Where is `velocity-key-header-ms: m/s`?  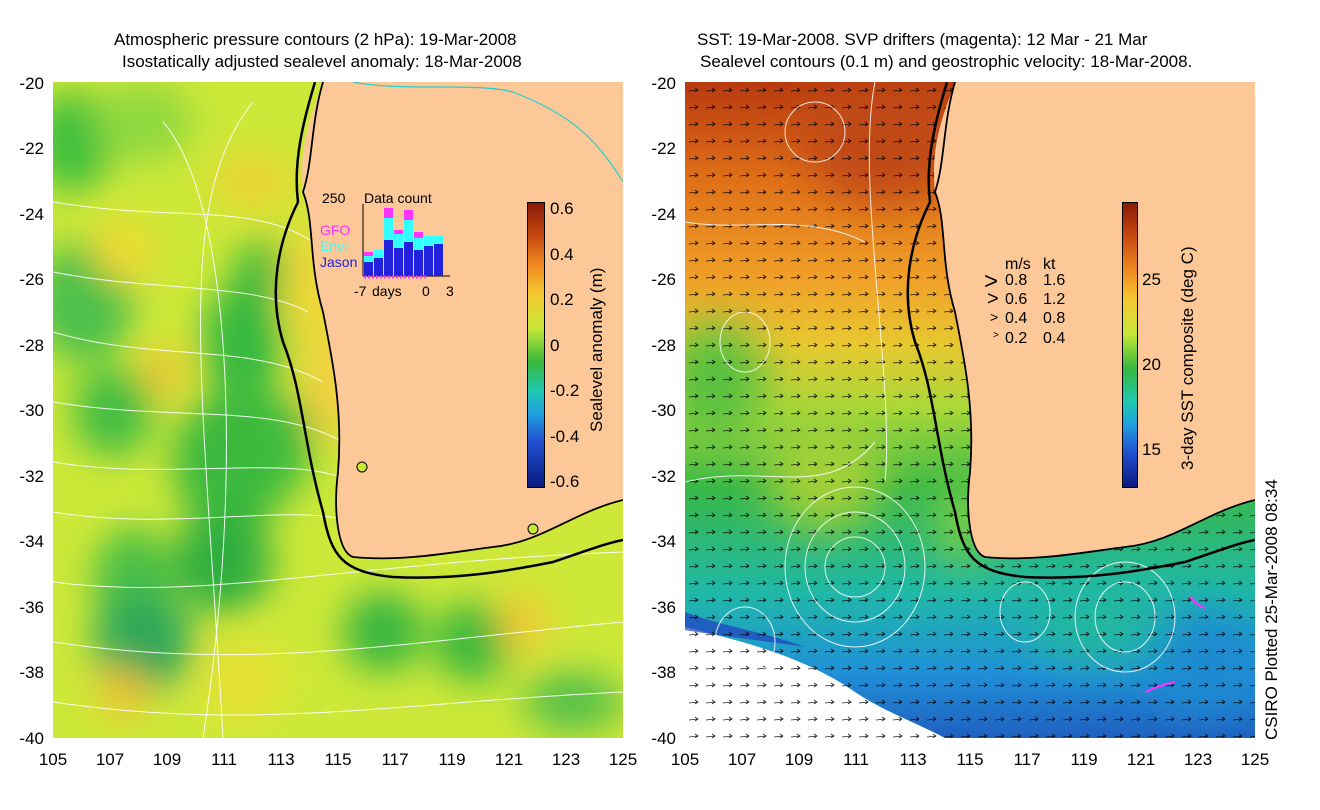
velocity-key-header-ms: m/s is located at coordinates (1018, 264).